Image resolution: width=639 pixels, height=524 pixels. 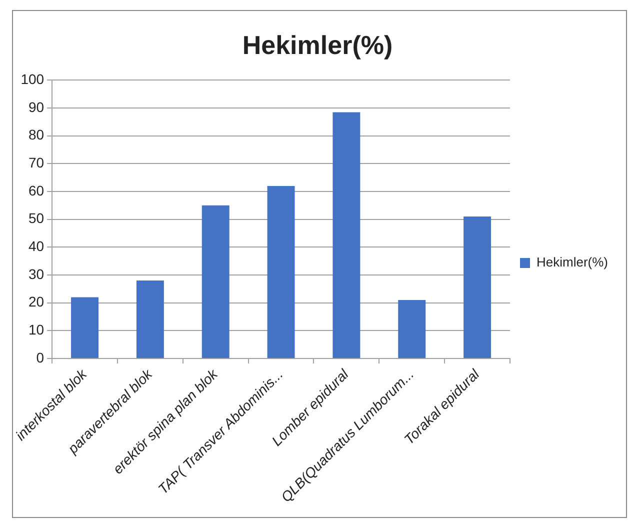 What do you see at coordinates (36, 134) in the screenshot?
I see `y-tick-label: 80` at bounding box center [36, 134].